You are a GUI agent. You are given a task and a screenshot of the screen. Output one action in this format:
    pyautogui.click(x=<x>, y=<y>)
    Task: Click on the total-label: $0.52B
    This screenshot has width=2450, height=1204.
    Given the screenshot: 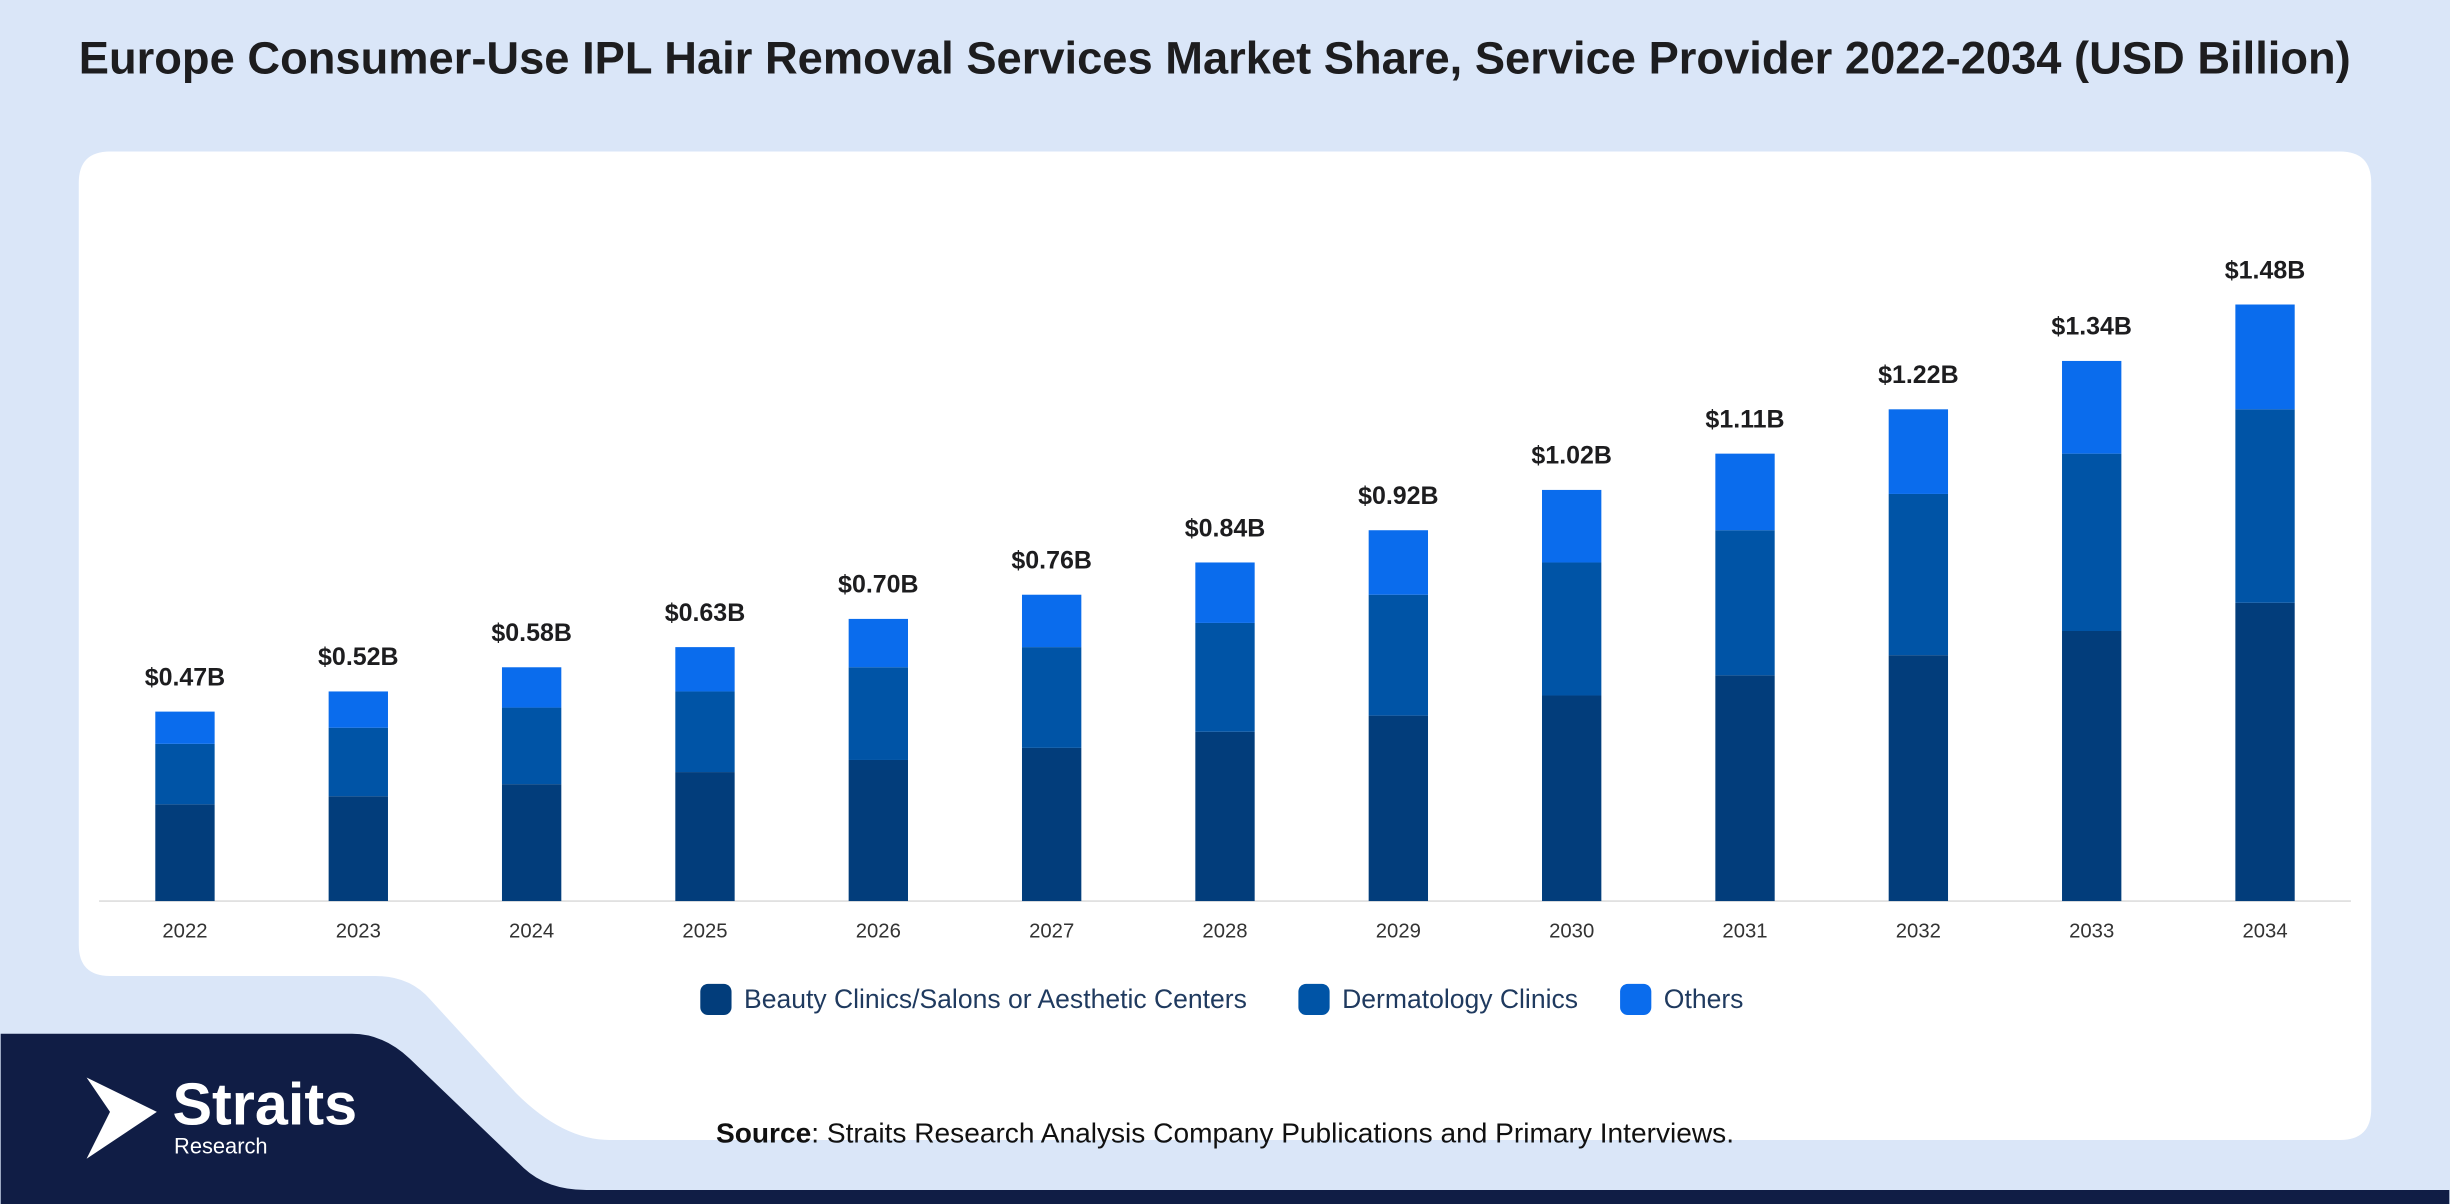 What is the action you would take?
    pyautogui.click(x=358, y=657)
    